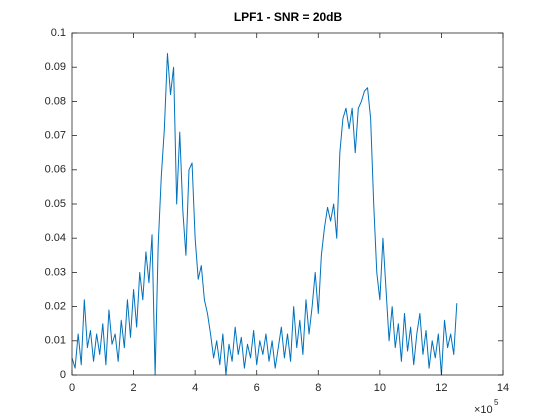 The height and width of the screenshot is (420, 560). Describe the element at coordinates (257, 388) in the screenshot. I see `x-tick-label: 6` at that location.